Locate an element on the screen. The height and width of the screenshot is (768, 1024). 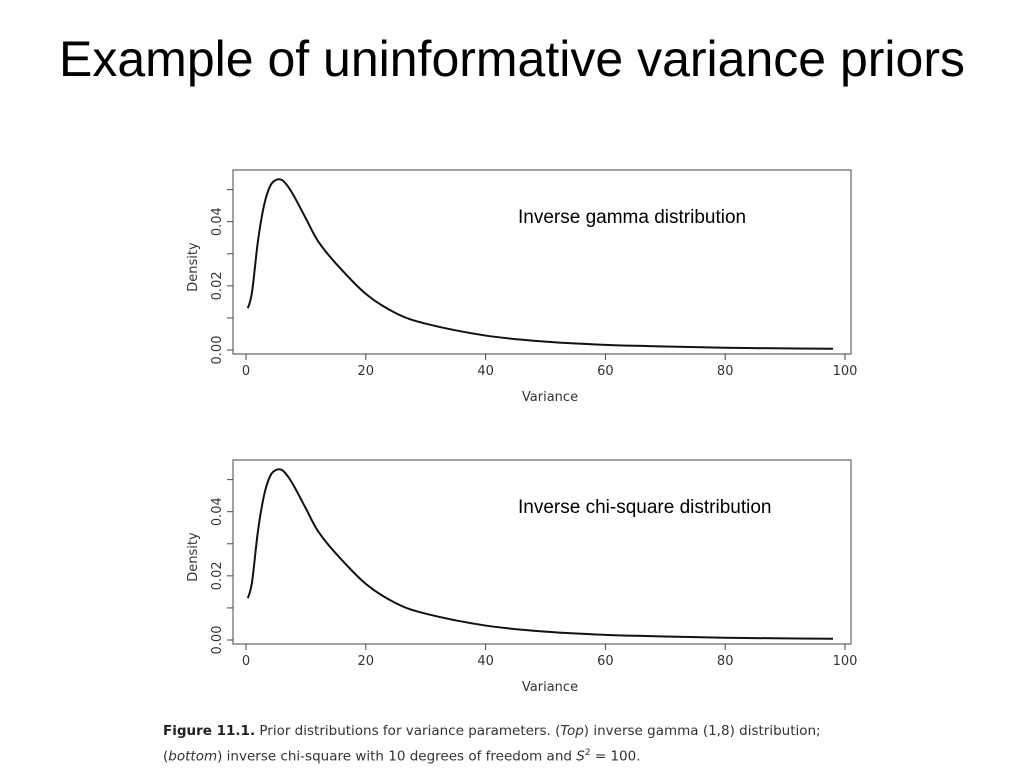
top-density-line is located at coordinates (540, 264).